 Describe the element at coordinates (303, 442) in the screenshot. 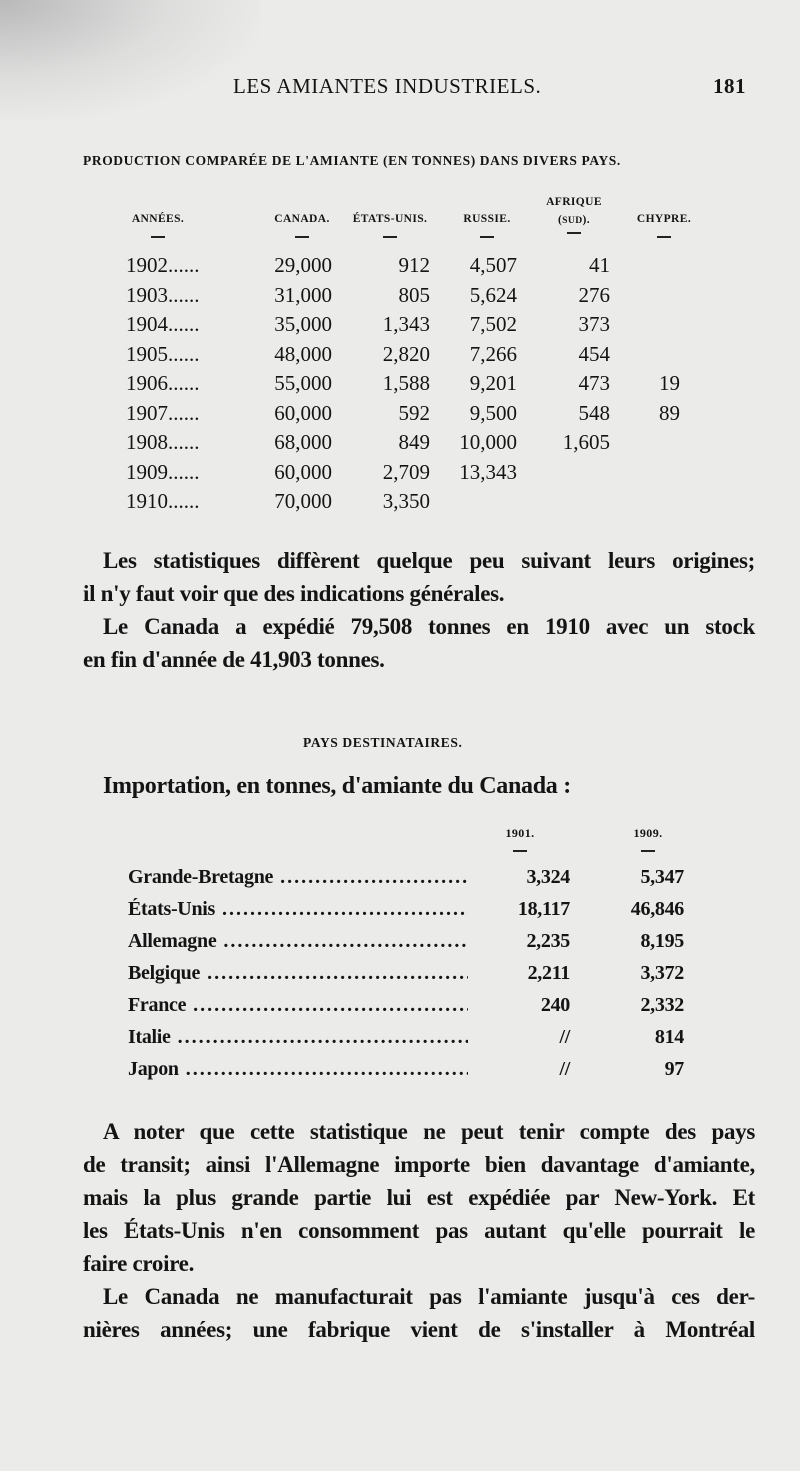

I see `cell-canada: 68,000` at that location.